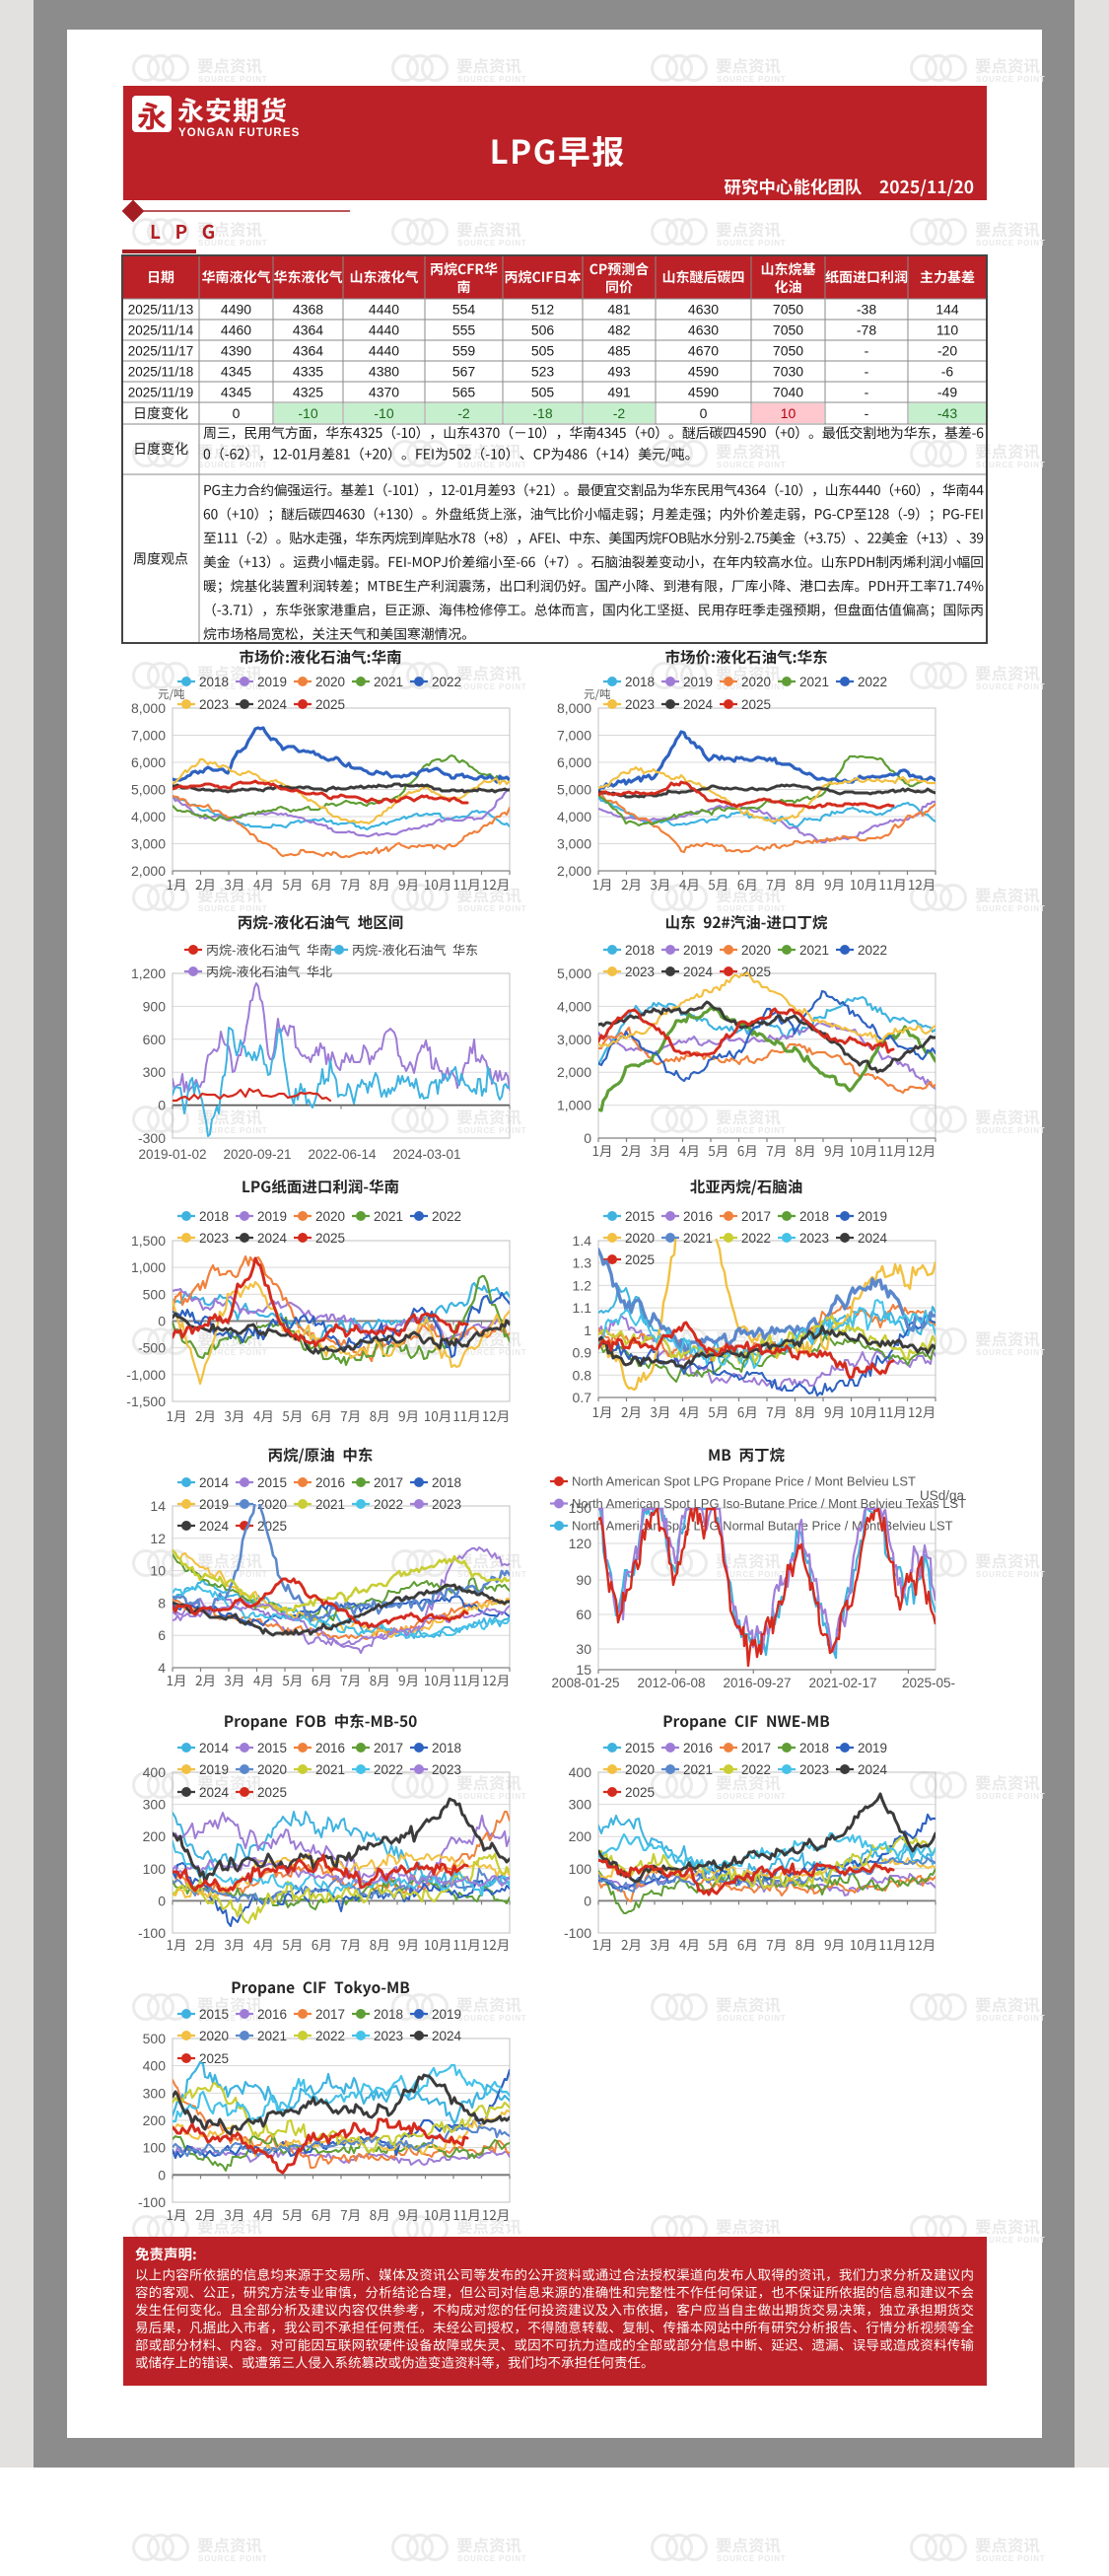 This screenshot has width=1109, height=2576. Describe the element at coordinates (542, 413) in the screenshot. I see `svg-text: -18` at that location.